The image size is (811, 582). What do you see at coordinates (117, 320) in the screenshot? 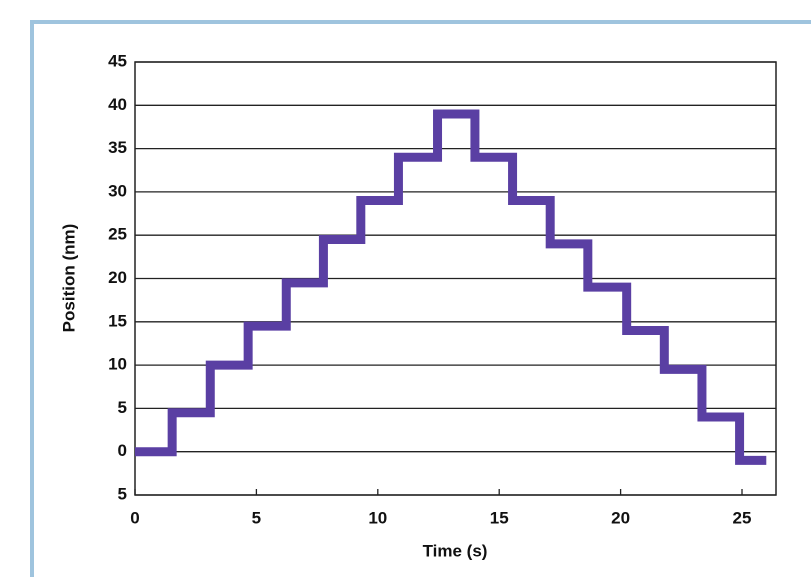
I see `y-tick-label: 15` at bounding box center [117, 320].